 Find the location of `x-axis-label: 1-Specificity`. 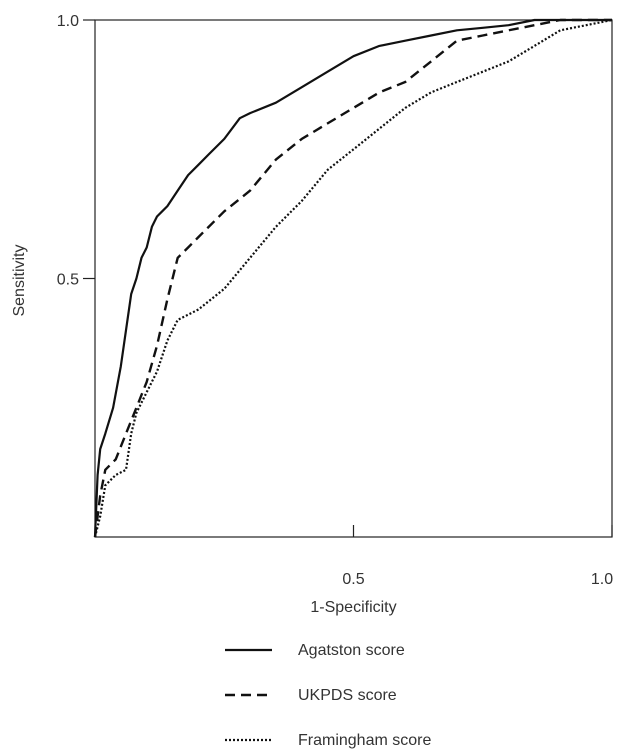

x-axis-label: 1-Specificity is located at coordinates (353, 607).